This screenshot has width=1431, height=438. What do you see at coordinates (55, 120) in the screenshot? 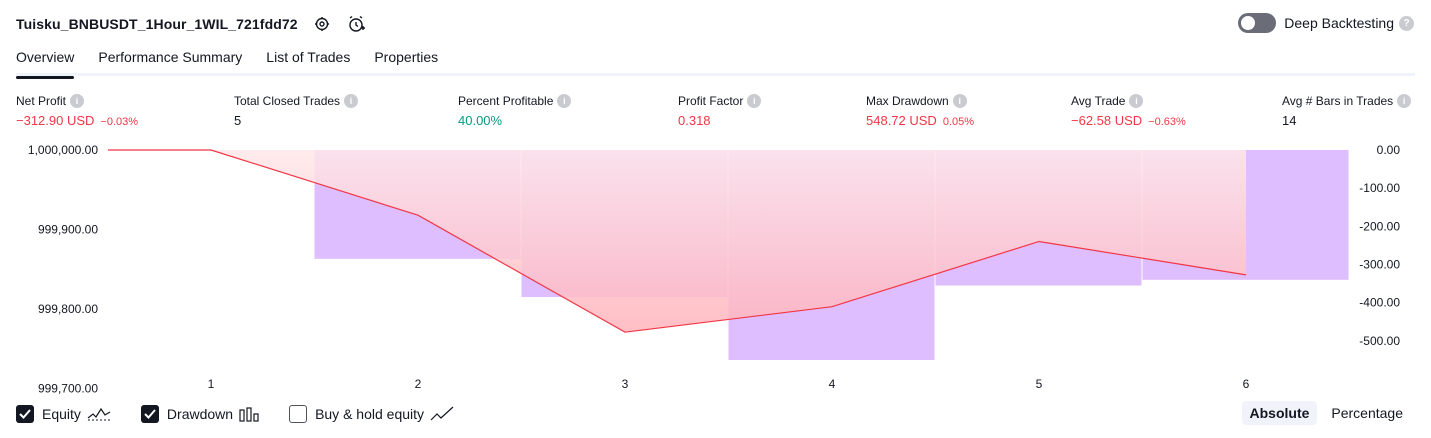
I see `stat-value: −312.90 USD` at bounding box center [55, 120].